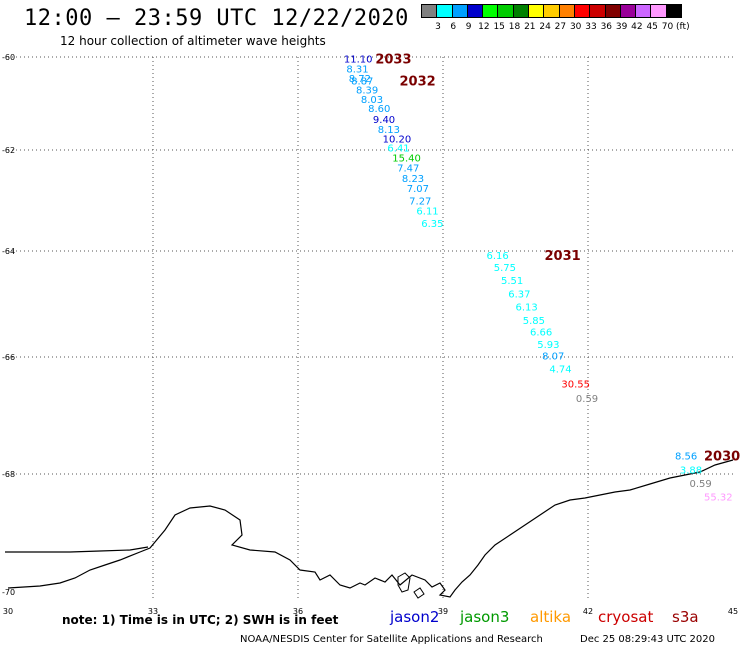 The width and height of the screenshot is (740, 650). What do you see at coordinates (606, 27) in the screenshot?
I see `legend-label: 36` at bounding box center [606, 27].